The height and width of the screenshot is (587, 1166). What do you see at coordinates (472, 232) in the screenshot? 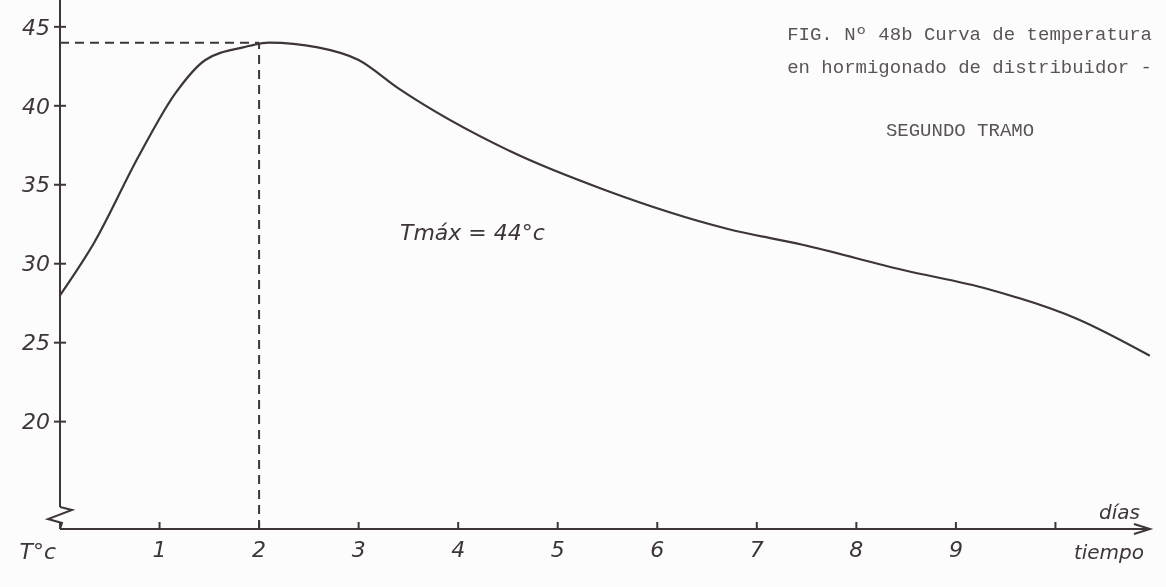
I see `annotation: Tmáx = 44°c` at bounding box center [472, 232].